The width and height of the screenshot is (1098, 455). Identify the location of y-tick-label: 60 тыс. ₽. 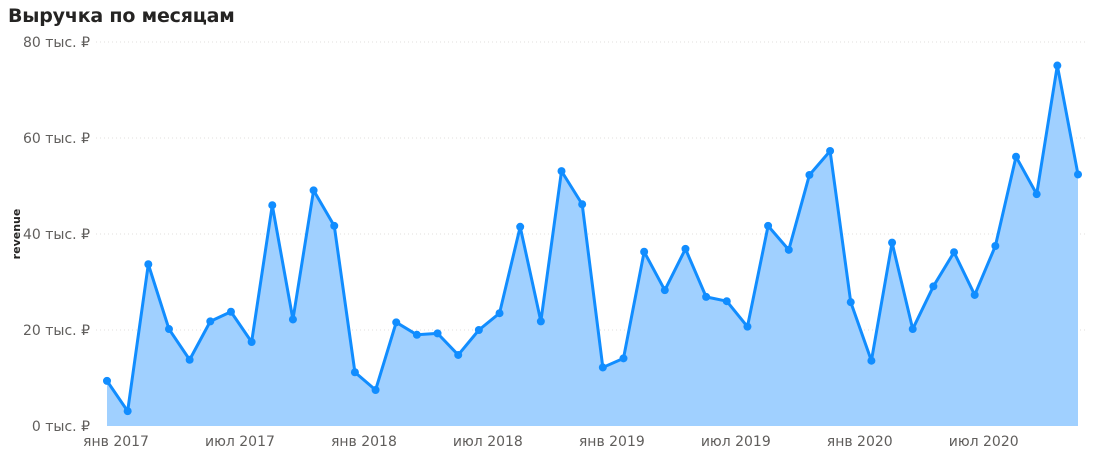
(56, 139).